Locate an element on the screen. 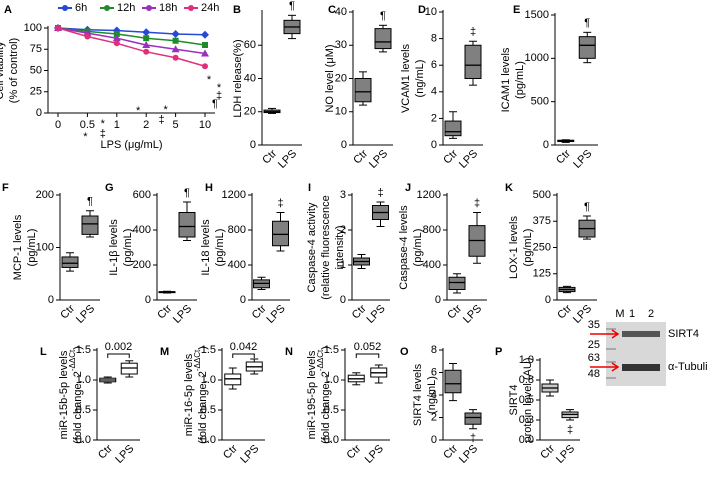 This screenshot has height=488, width=708. y-axis-label-text: Cell viability is located at coordinates (3, 70).